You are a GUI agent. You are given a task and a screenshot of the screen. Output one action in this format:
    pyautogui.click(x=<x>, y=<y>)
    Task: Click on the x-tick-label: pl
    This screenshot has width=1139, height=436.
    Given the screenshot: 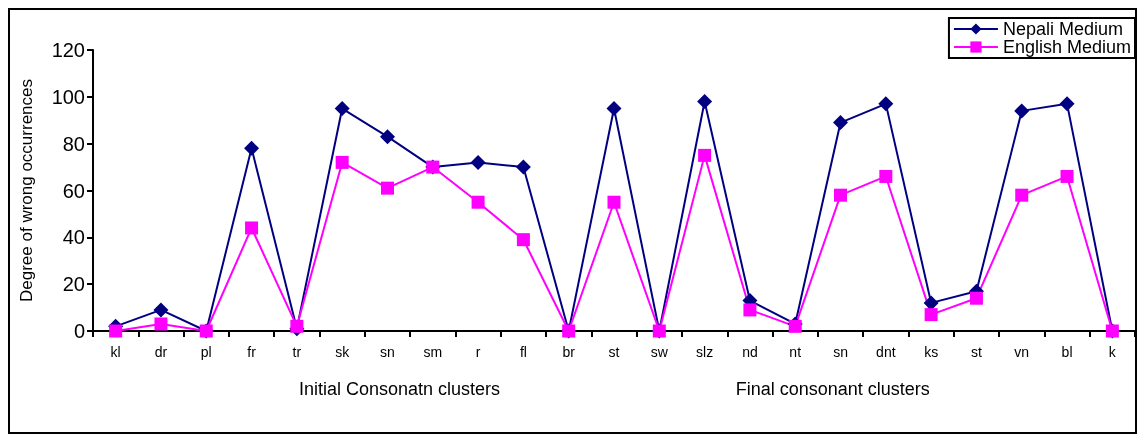 What is the action you would take?
    pyautogui.click(x=206, y=352)
    